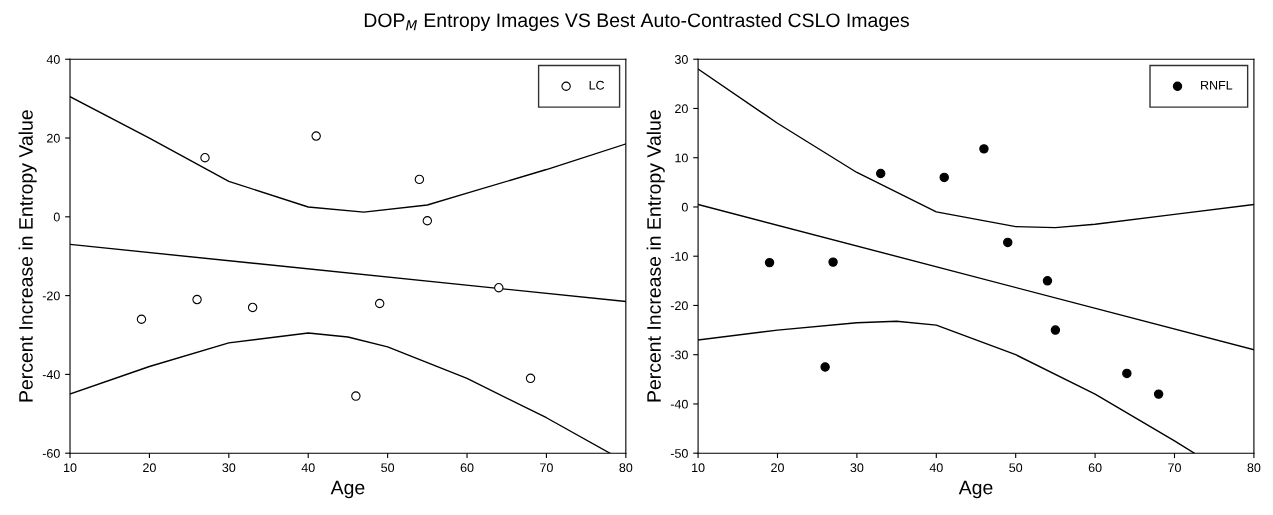 The width and height of the screenshot is (1273, 515). I want to click on chart-title: DOP$_{M}$ Entropy Images VS Best Auto-Contrasted CSLO Images, so click(636, 21).